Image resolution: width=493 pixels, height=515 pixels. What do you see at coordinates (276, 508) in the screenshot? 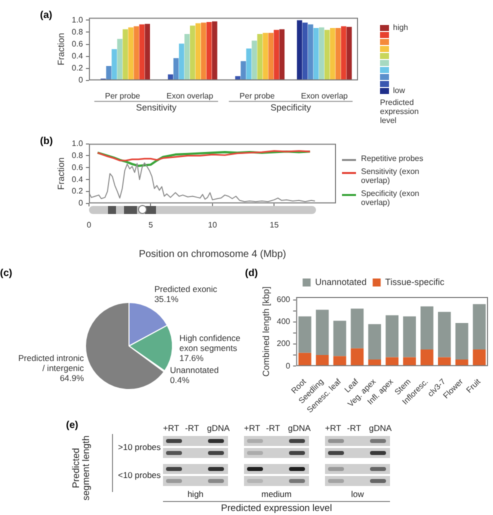
I see `text: Predicted expression level` at bounding box center [276, 508].